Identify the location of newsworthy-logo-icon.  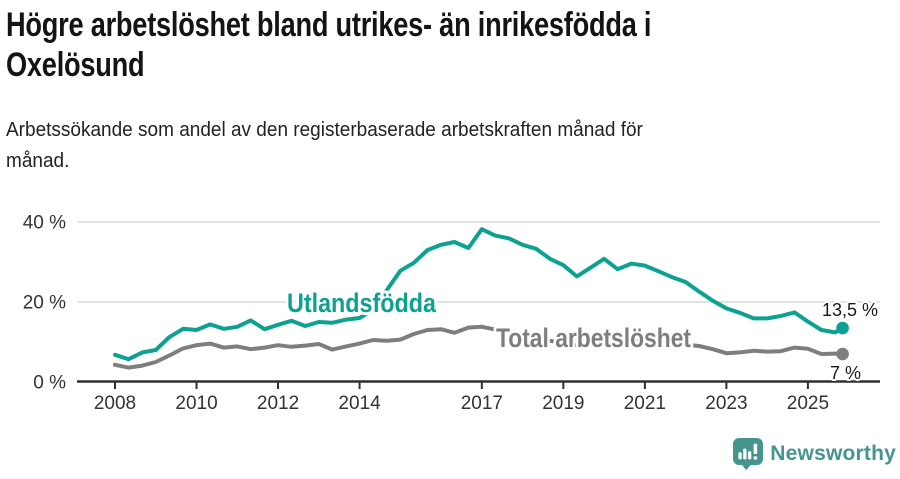
(748, 454).